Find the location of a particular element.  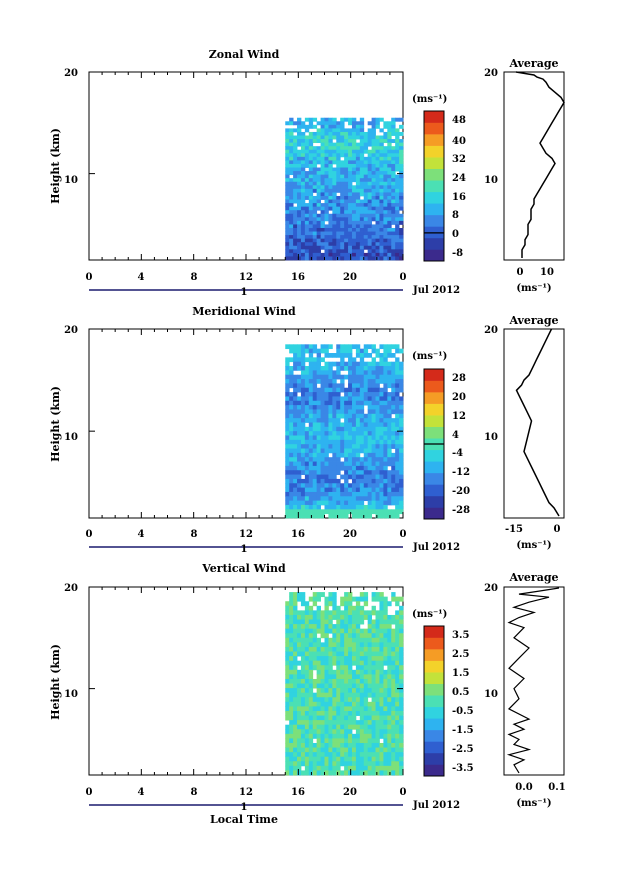

x-tick-label: 0 is located at coordinates (403, 792).